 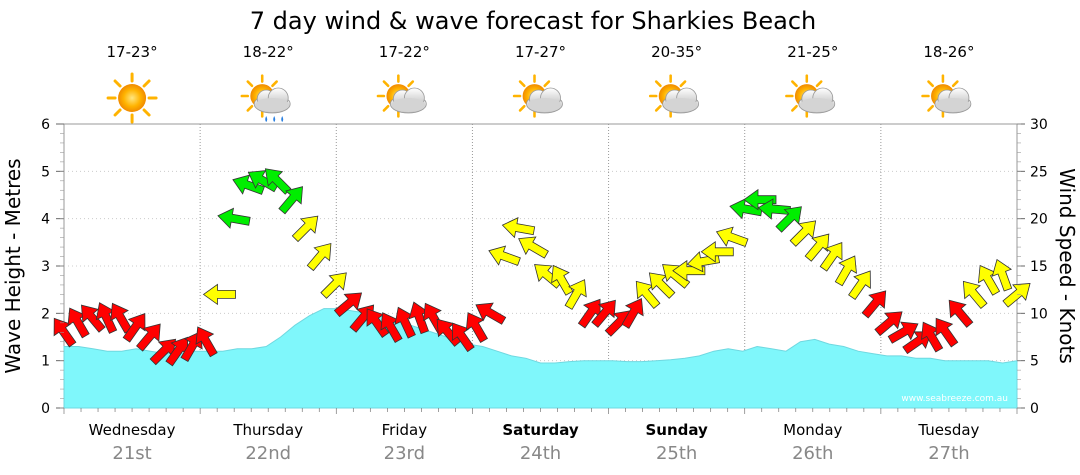 What do you see at coordinates (1034, 362) in the screenshot?
I see `y2-tick-label: 5` at bounding box center [1034, 362].